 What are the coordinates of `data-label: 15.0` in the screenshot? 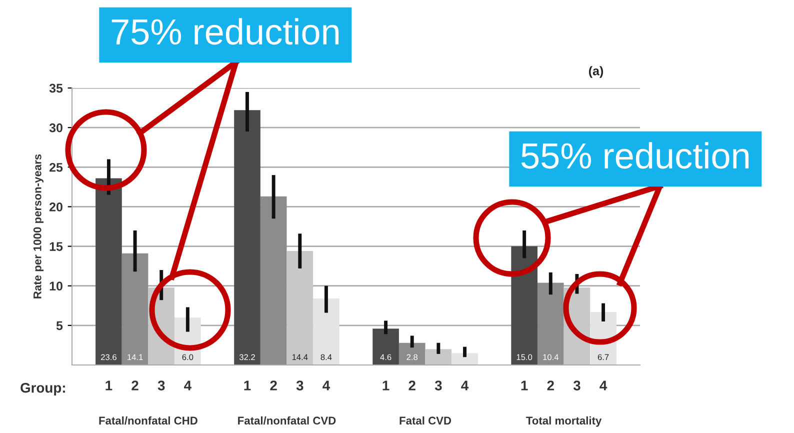 It's located at (524, 357).